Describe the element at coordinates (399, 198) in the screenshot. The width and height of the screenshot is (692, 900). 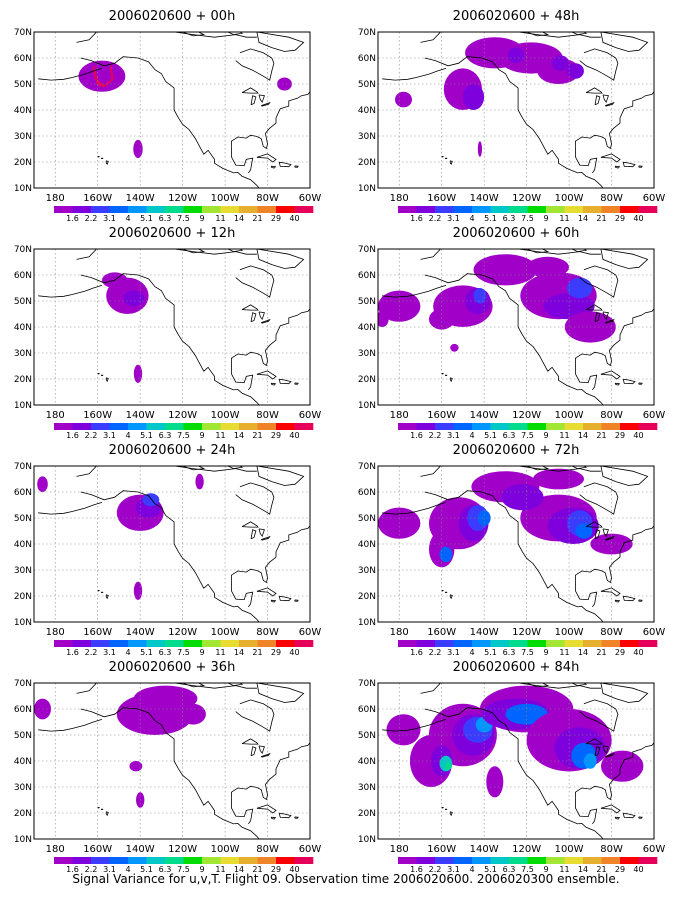
I see `lon-tick-label: 180` at that location.